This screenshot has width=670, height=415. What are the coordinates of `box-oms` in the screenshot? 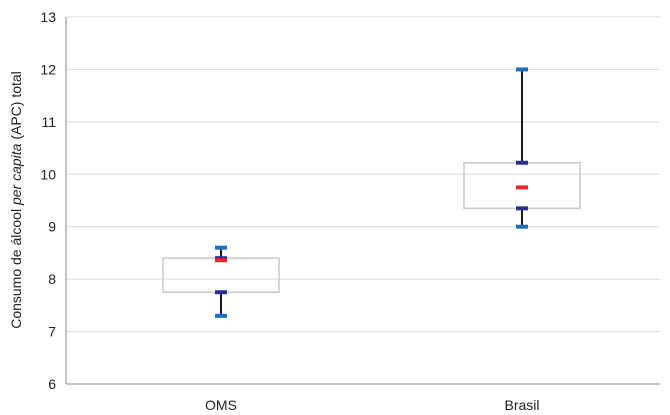 It's located at (221, 281).